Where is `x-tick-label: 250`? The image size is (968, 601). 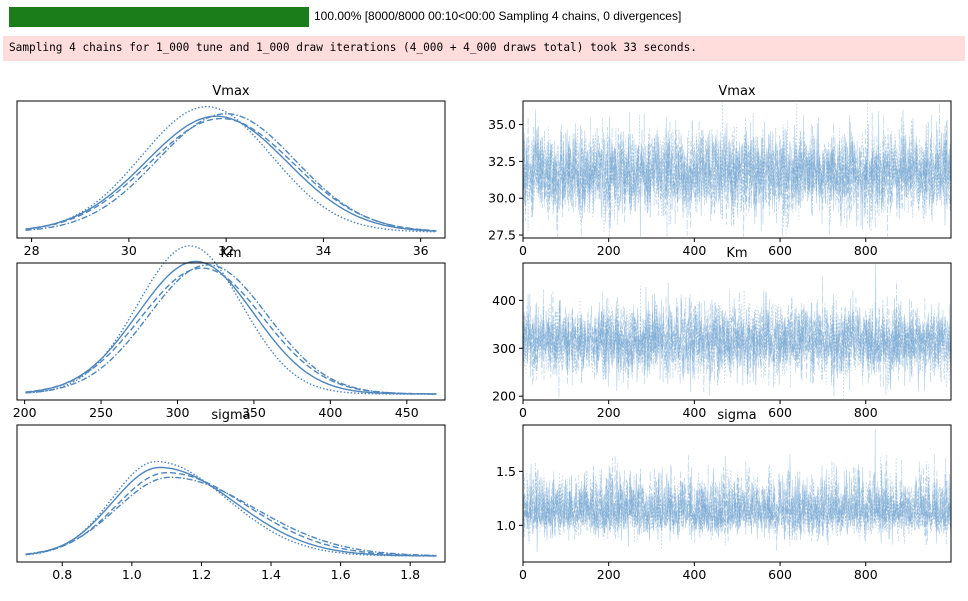
x-tick-label: 250 is located at coordinates (101, 412).